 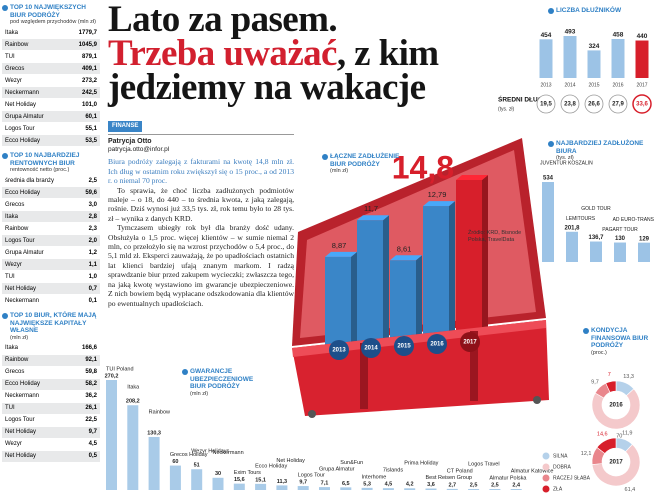 I want to click on value-label: 9,7, so click(x=303, y=483).